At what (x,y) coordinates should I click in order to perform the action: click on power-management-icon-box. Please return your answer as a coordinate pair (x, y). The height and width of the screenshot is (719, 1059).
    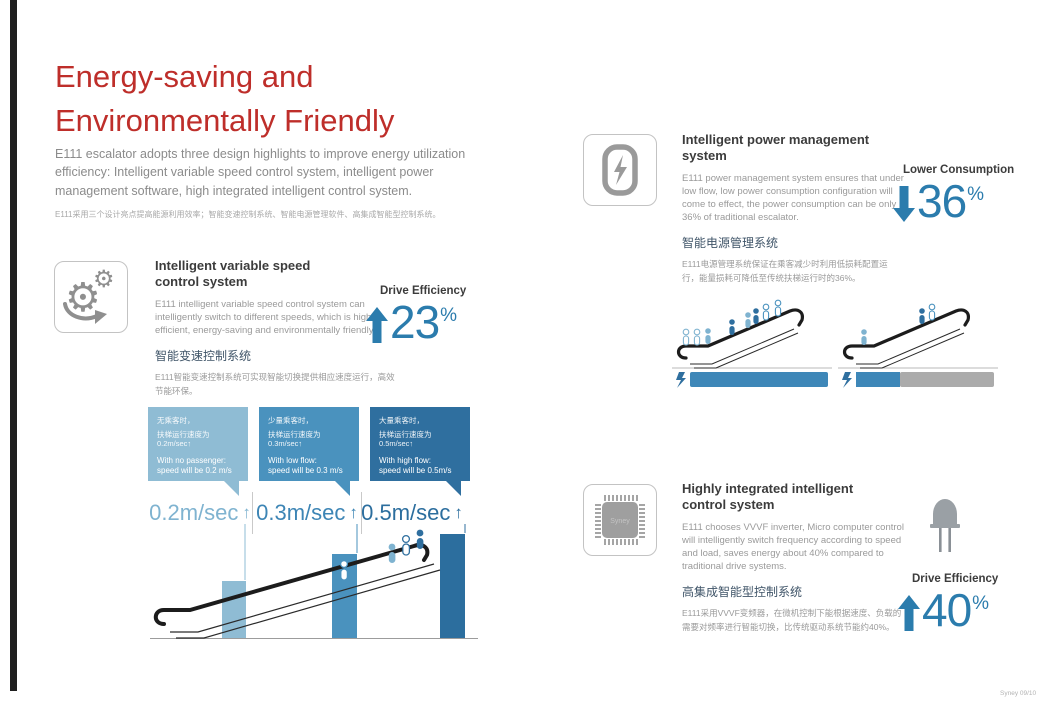
    Looking at the image, I should click on (620, 170).